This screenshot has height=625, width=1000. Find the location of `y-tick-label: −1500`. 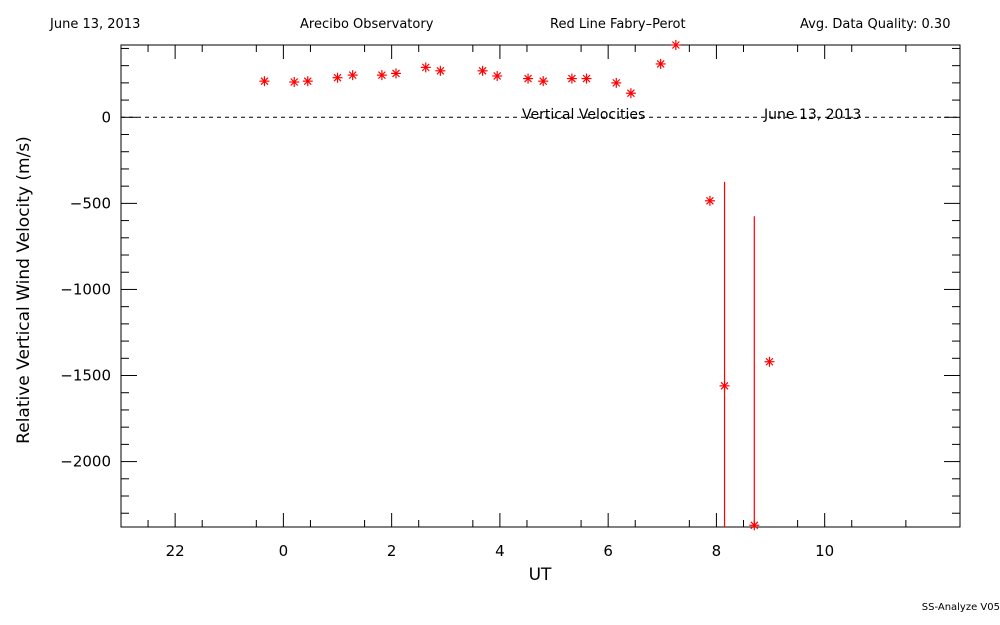

y-tick-label: −1500 is located at coordinates (85, 376).